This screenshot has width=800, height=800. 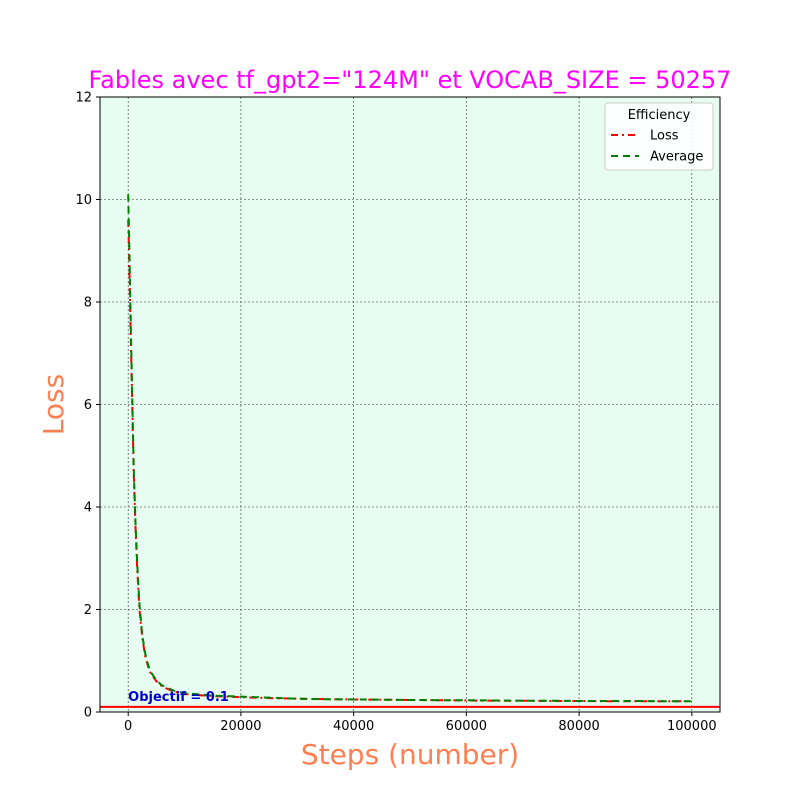 What do you see at coordinates (676, 157) in the screenshot?
I see `legend-label-average: Average` at bounding box center [676, 157].